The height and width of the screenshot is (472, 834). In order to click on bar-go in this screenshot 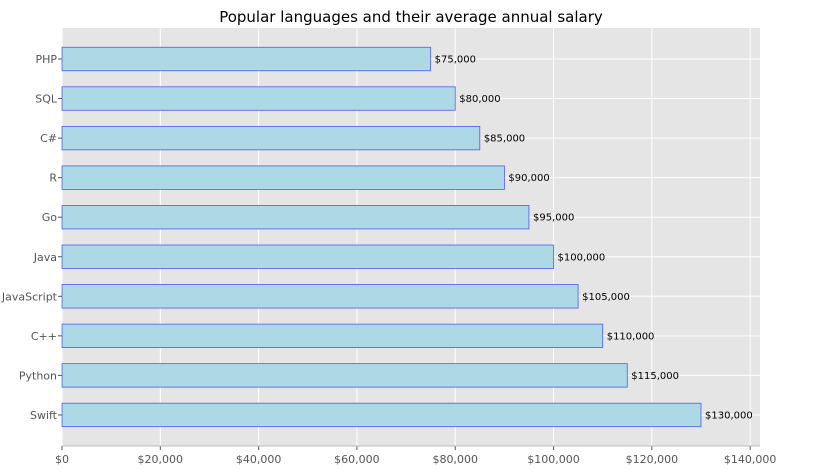, I will do `click(295, 217)`.